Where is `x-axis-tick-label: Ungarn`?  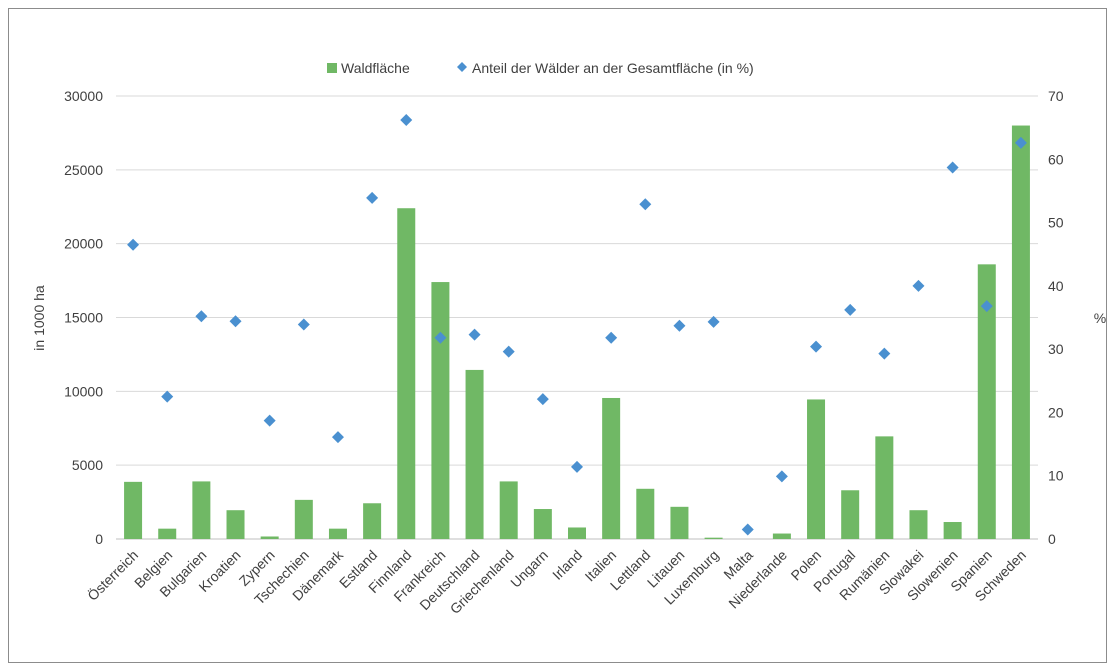
x-axis-tick-label: Ungarn is located at coordinates (529, 569).